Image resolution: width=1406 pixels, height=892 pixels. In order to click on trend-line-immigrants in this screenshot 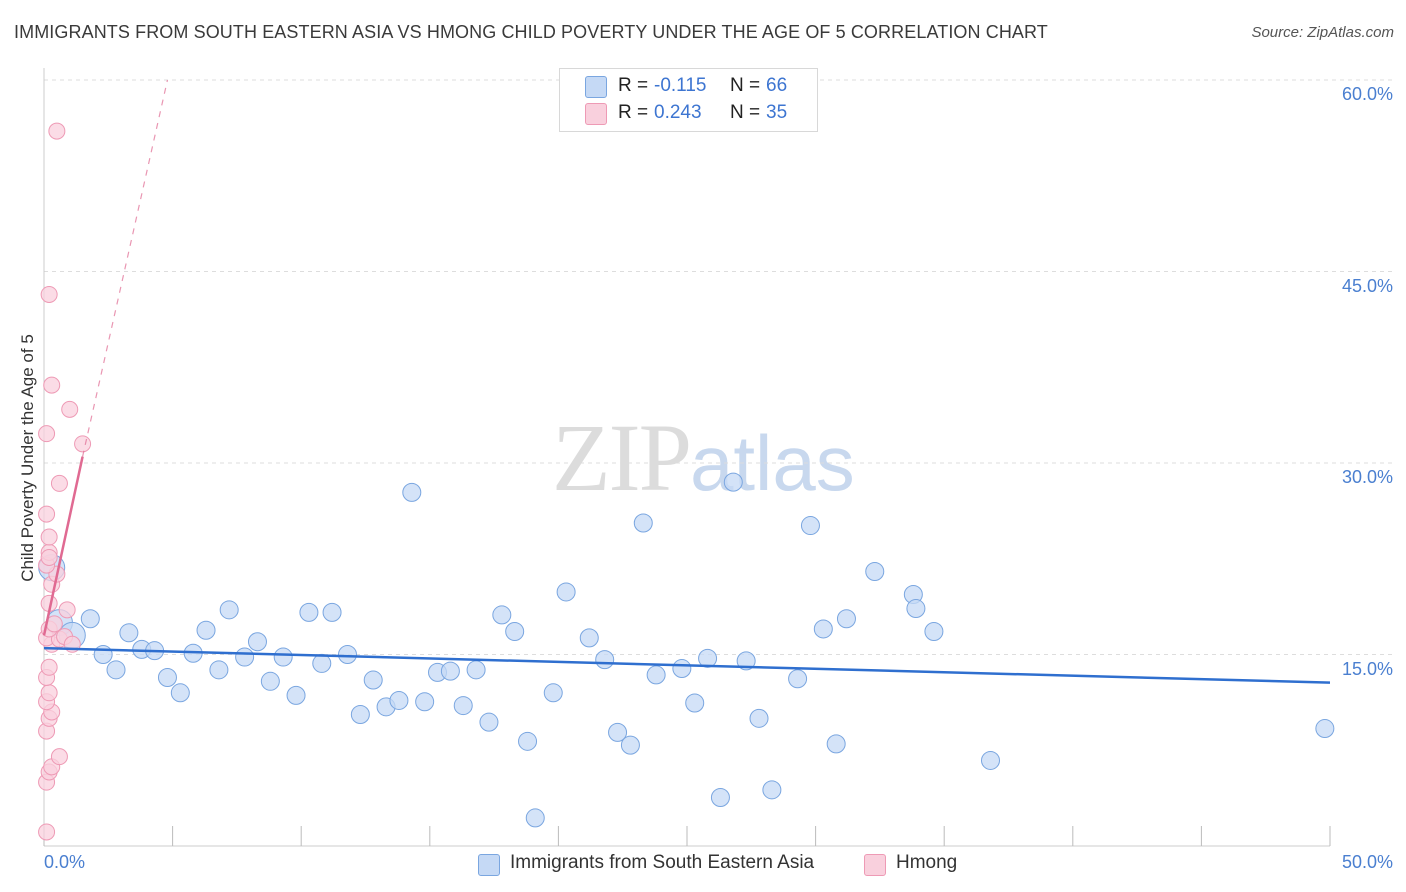, I will do `click(687, 665)`.